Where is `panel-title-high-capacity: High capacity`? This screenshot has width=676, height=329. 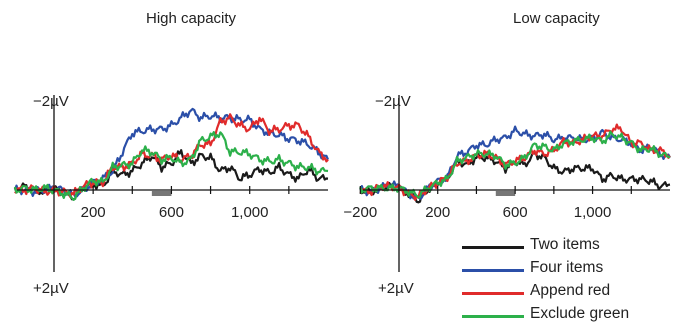 panel-title-high-capacity: High capacity is located at coordinates (191, 18).